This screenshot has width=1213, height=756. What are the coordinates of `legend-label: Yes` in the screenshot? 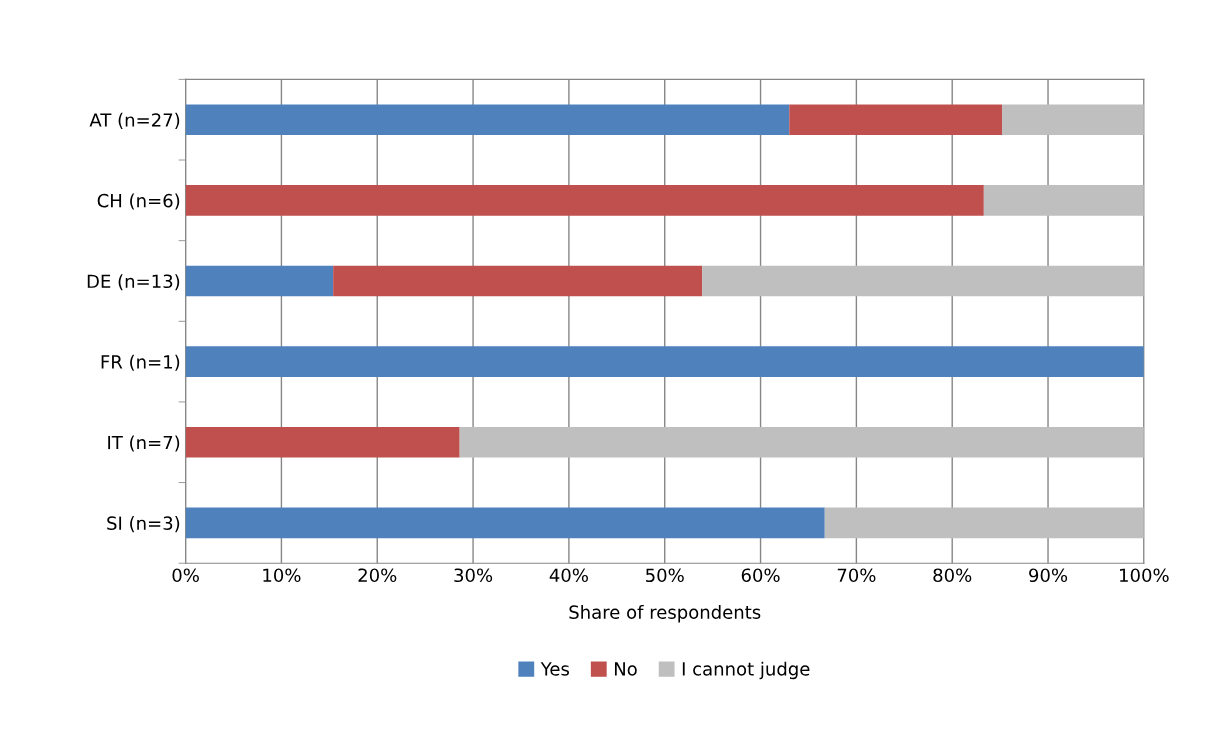 It's located at (554, 669).